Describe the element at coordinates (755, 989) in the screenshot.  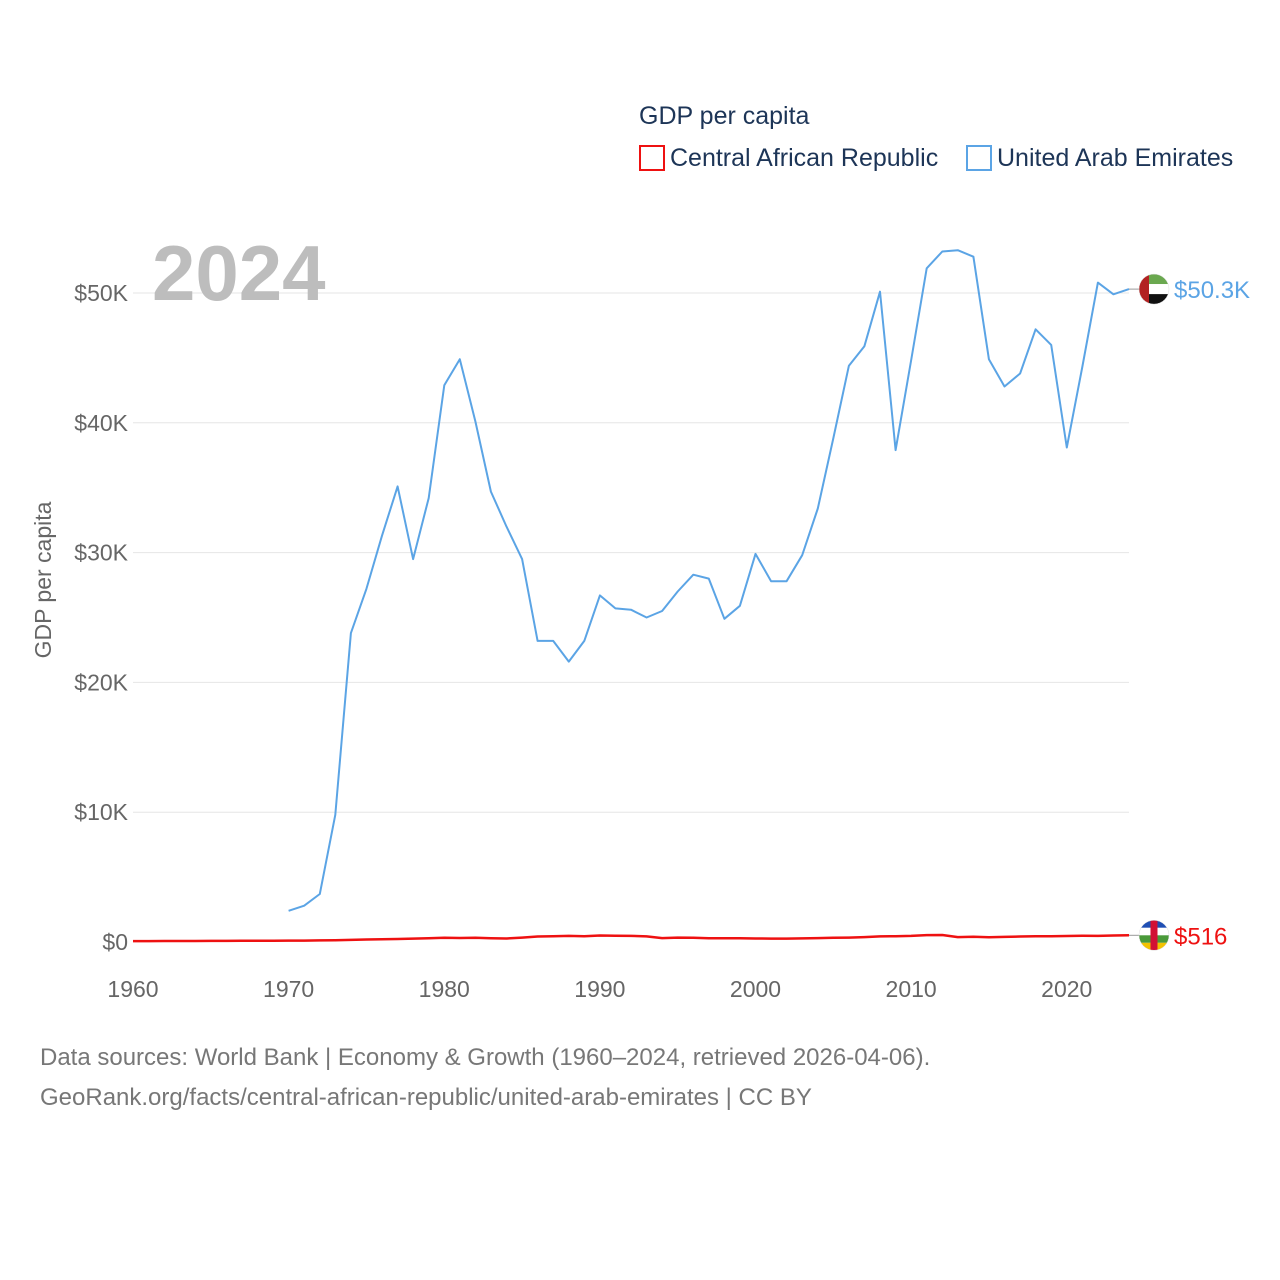
I see `x-tick-label: 2000` at that location.